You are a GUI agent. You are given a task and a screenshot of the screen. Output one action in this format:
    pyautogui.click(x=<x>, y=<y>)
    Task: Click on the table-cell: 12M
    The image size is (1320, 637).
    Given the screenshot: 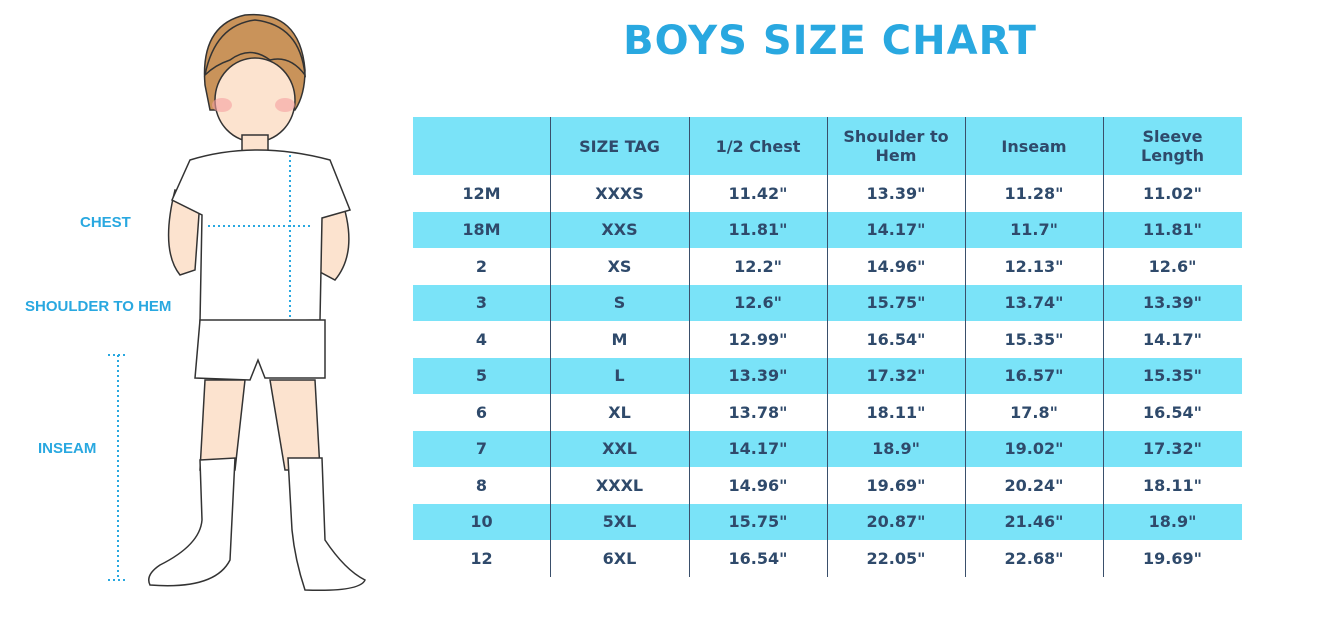 What is the action you would take?
    pyautogui.click(x=481, y=193)
    